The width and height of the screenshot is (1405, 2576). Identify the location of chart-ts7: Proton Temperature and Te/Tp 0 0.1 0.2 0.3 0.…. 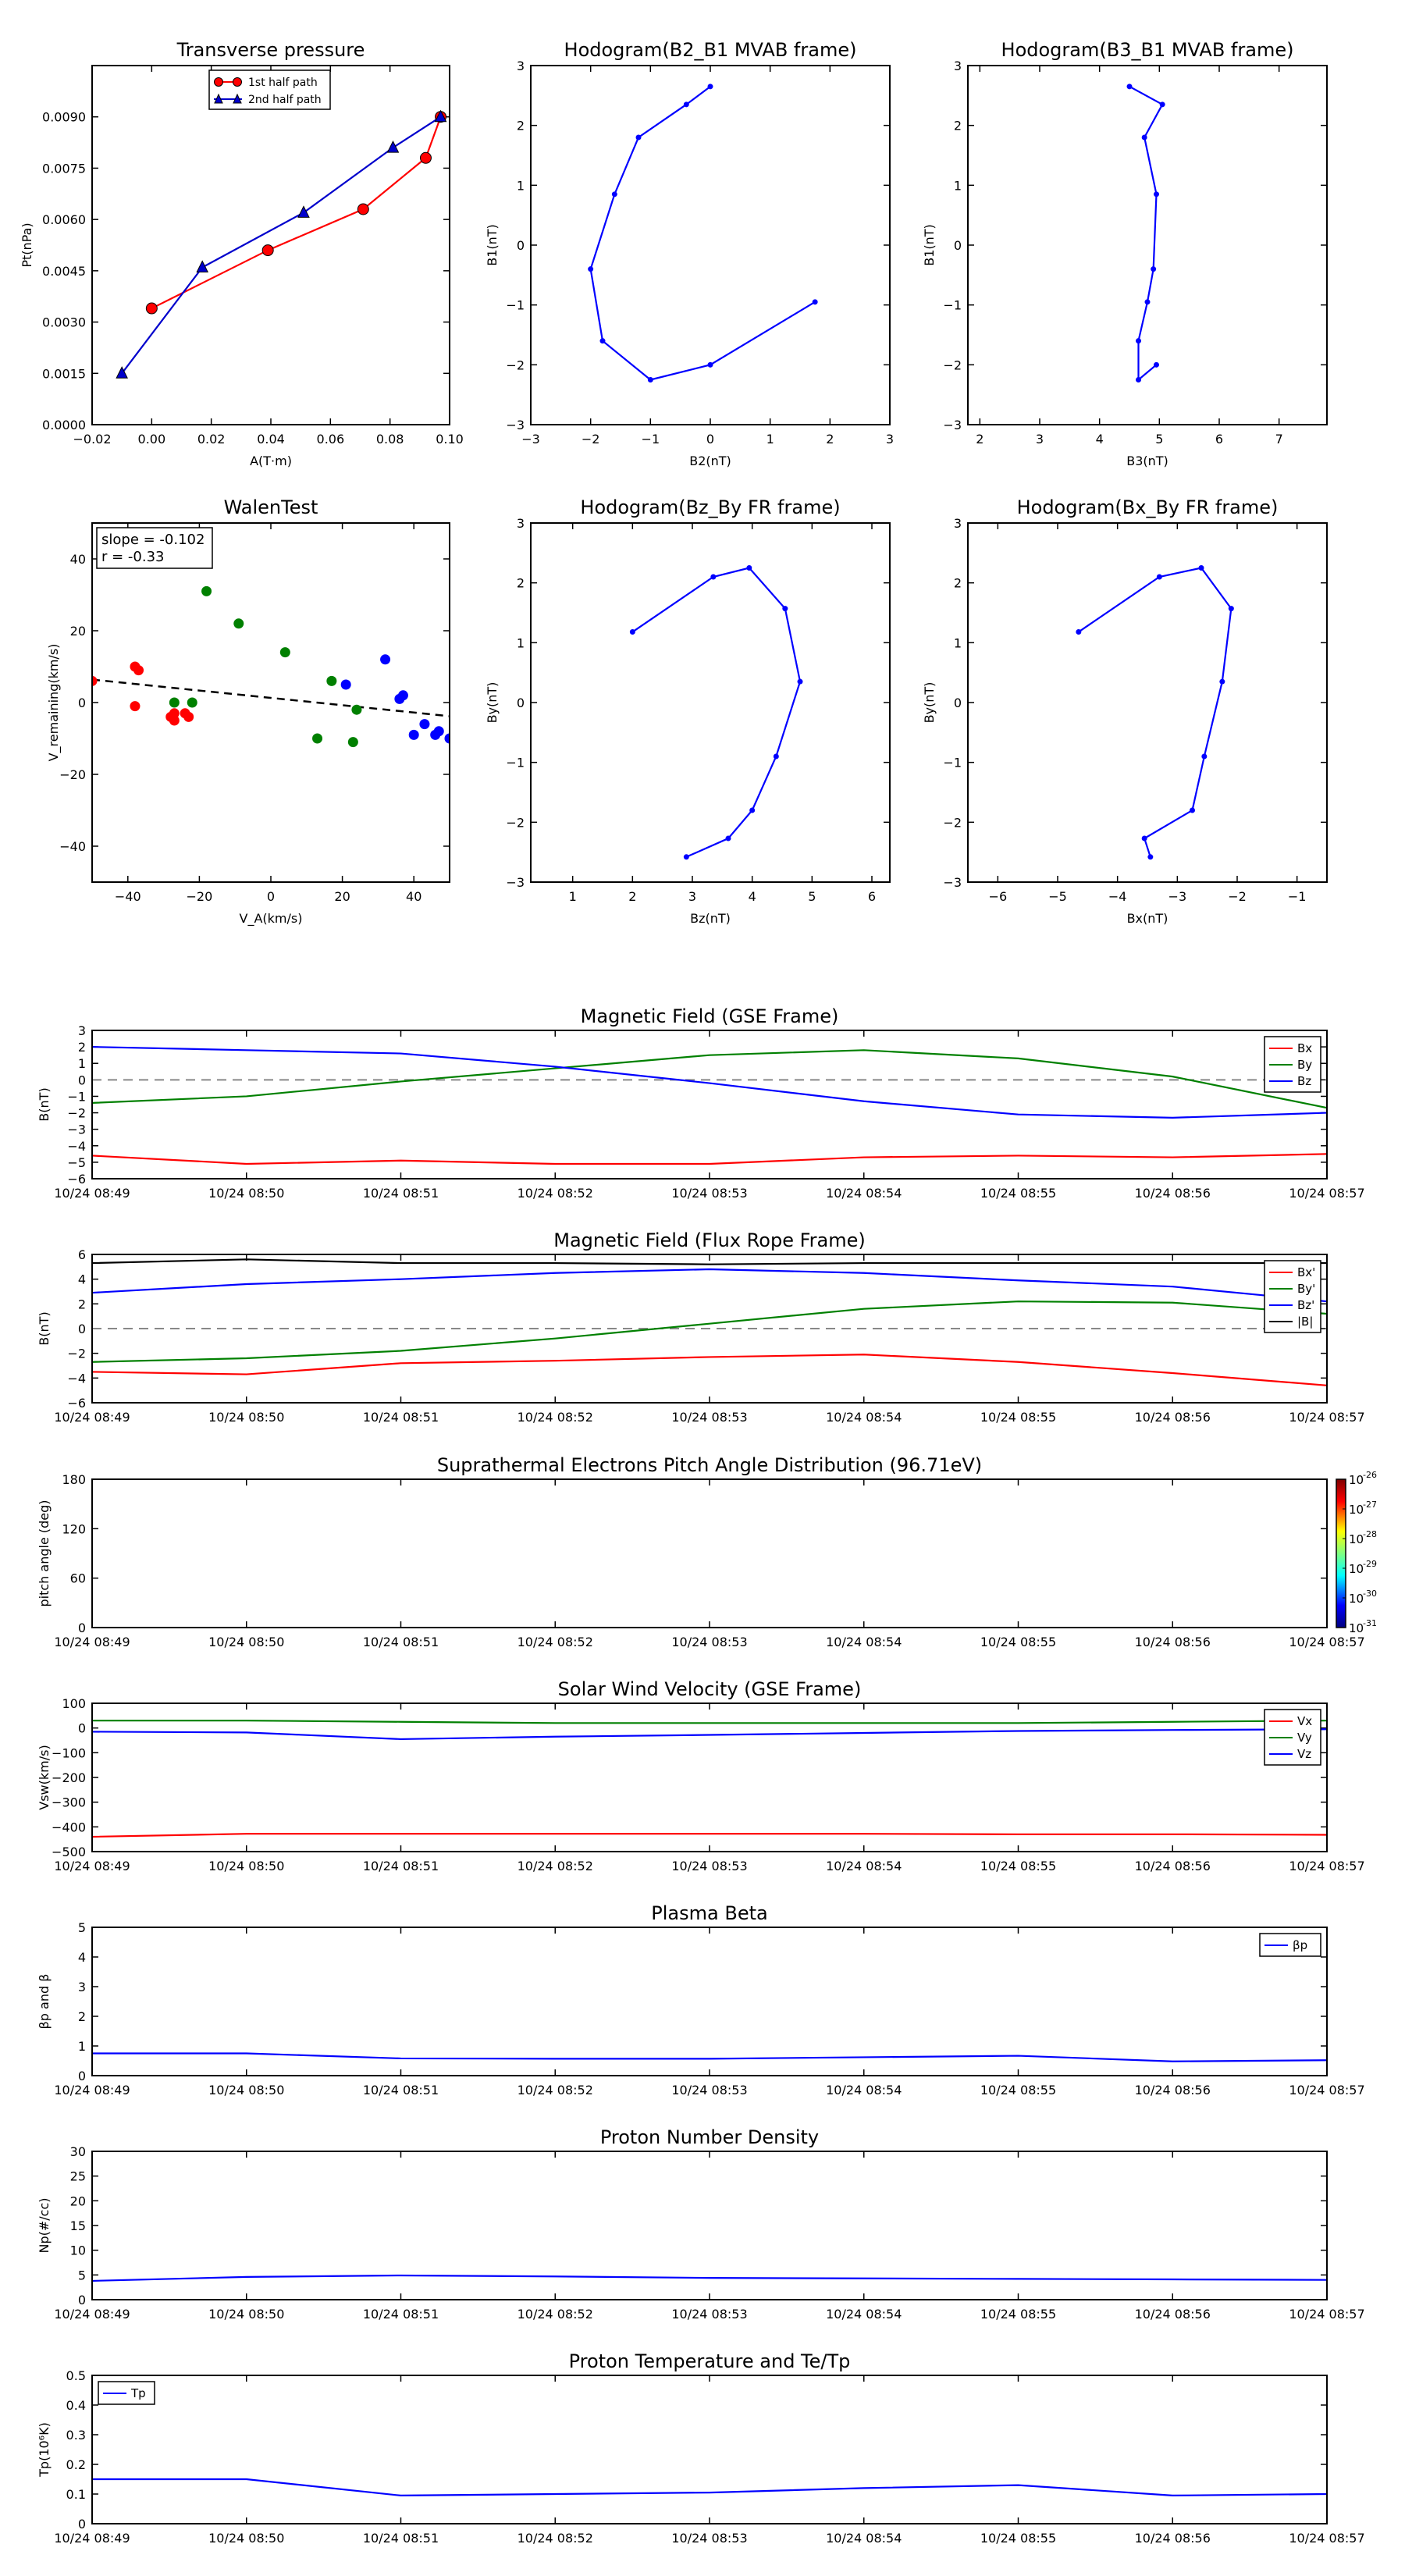
(701, 2448).